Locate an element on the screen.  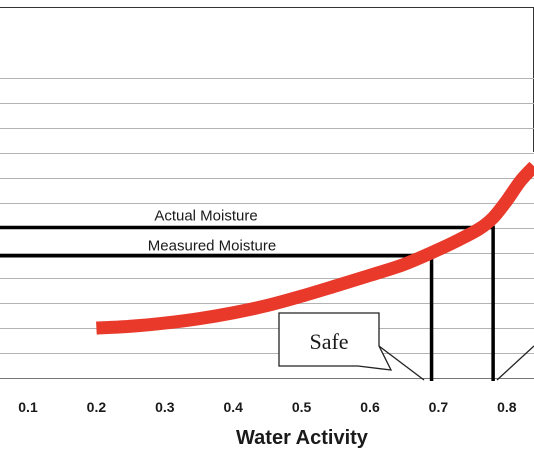
x-axis-title: Water Activity is located at coordinates (302, 438).